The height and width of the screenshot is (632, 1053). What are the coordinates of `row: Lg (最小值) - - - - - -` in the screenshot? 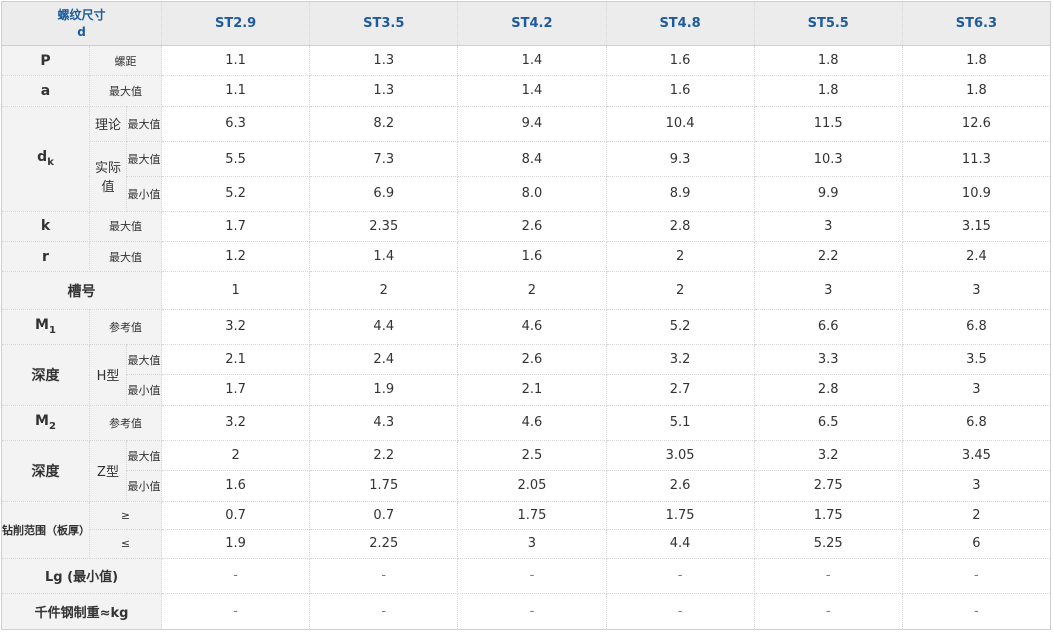 It's located at (526, 576).